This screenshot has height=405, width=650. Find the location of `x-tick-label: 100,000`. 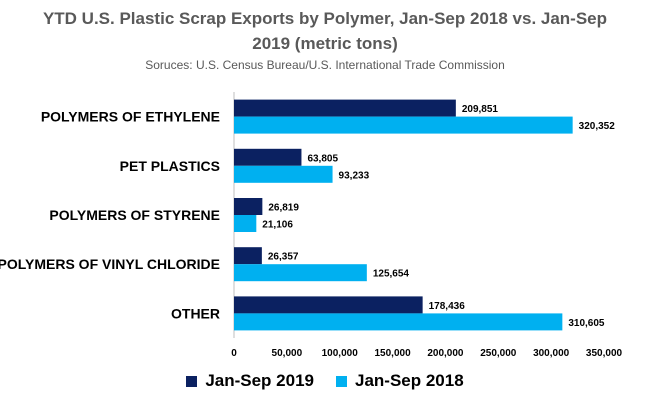

x-tick-label: 100,000 is located at coordinates (340, 353).